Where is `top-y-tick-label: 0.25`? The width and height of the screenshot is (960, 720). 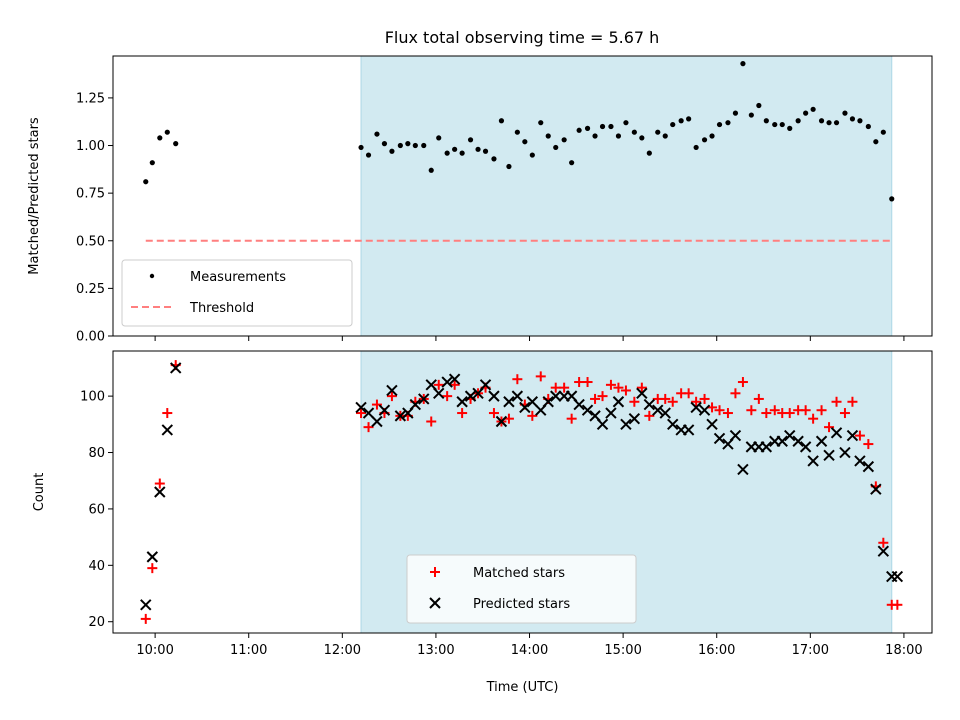
top-y-tick-label: 0.25 is located at coordinates (90, 289).